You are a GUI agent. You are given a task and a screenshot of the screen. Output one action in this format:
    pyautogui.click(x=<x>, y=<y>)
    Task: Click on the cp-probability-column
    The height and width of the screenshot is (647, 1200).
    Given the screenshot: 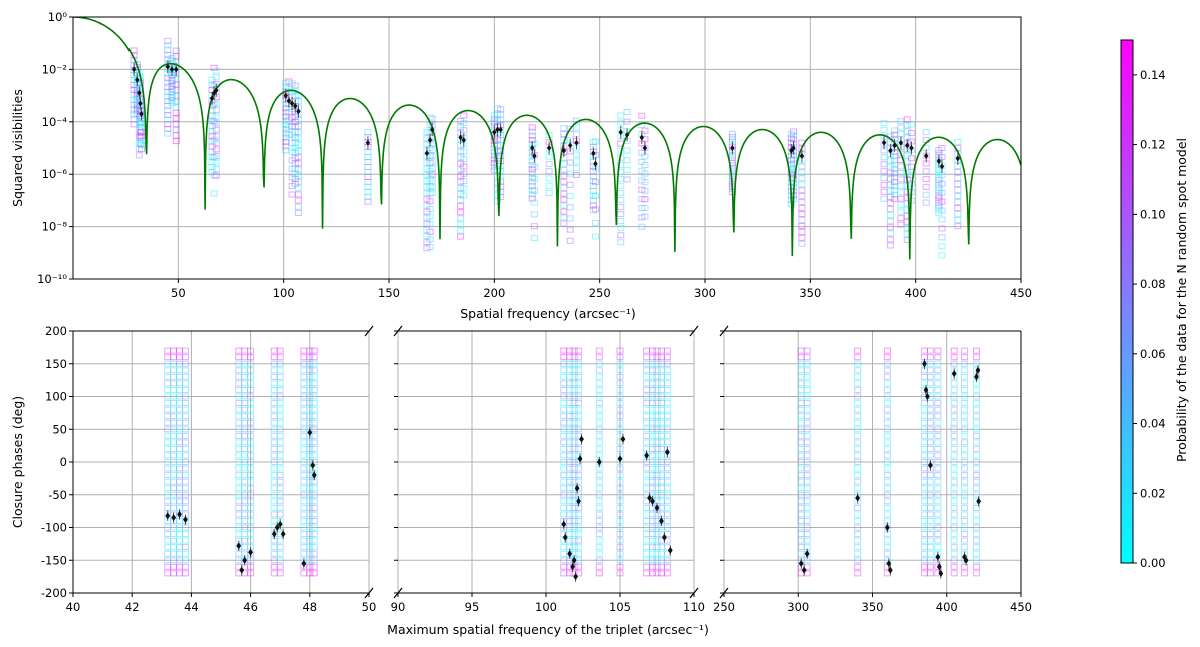 What is the action you would take?
    pyautogui.click(x=280, y=462)
    